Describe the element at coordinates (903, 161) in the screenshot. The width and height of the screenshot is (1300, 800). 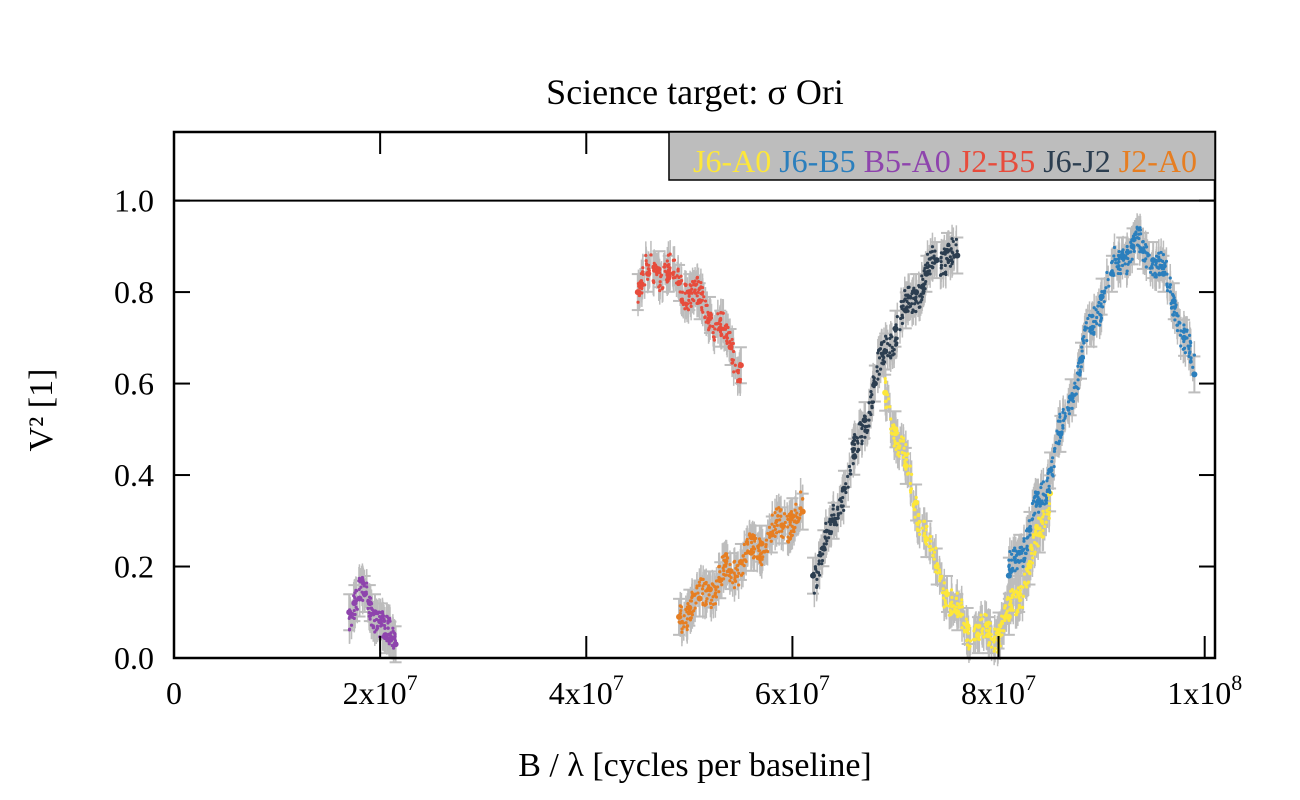
I see `legend-entry: B5-A0` at that location.